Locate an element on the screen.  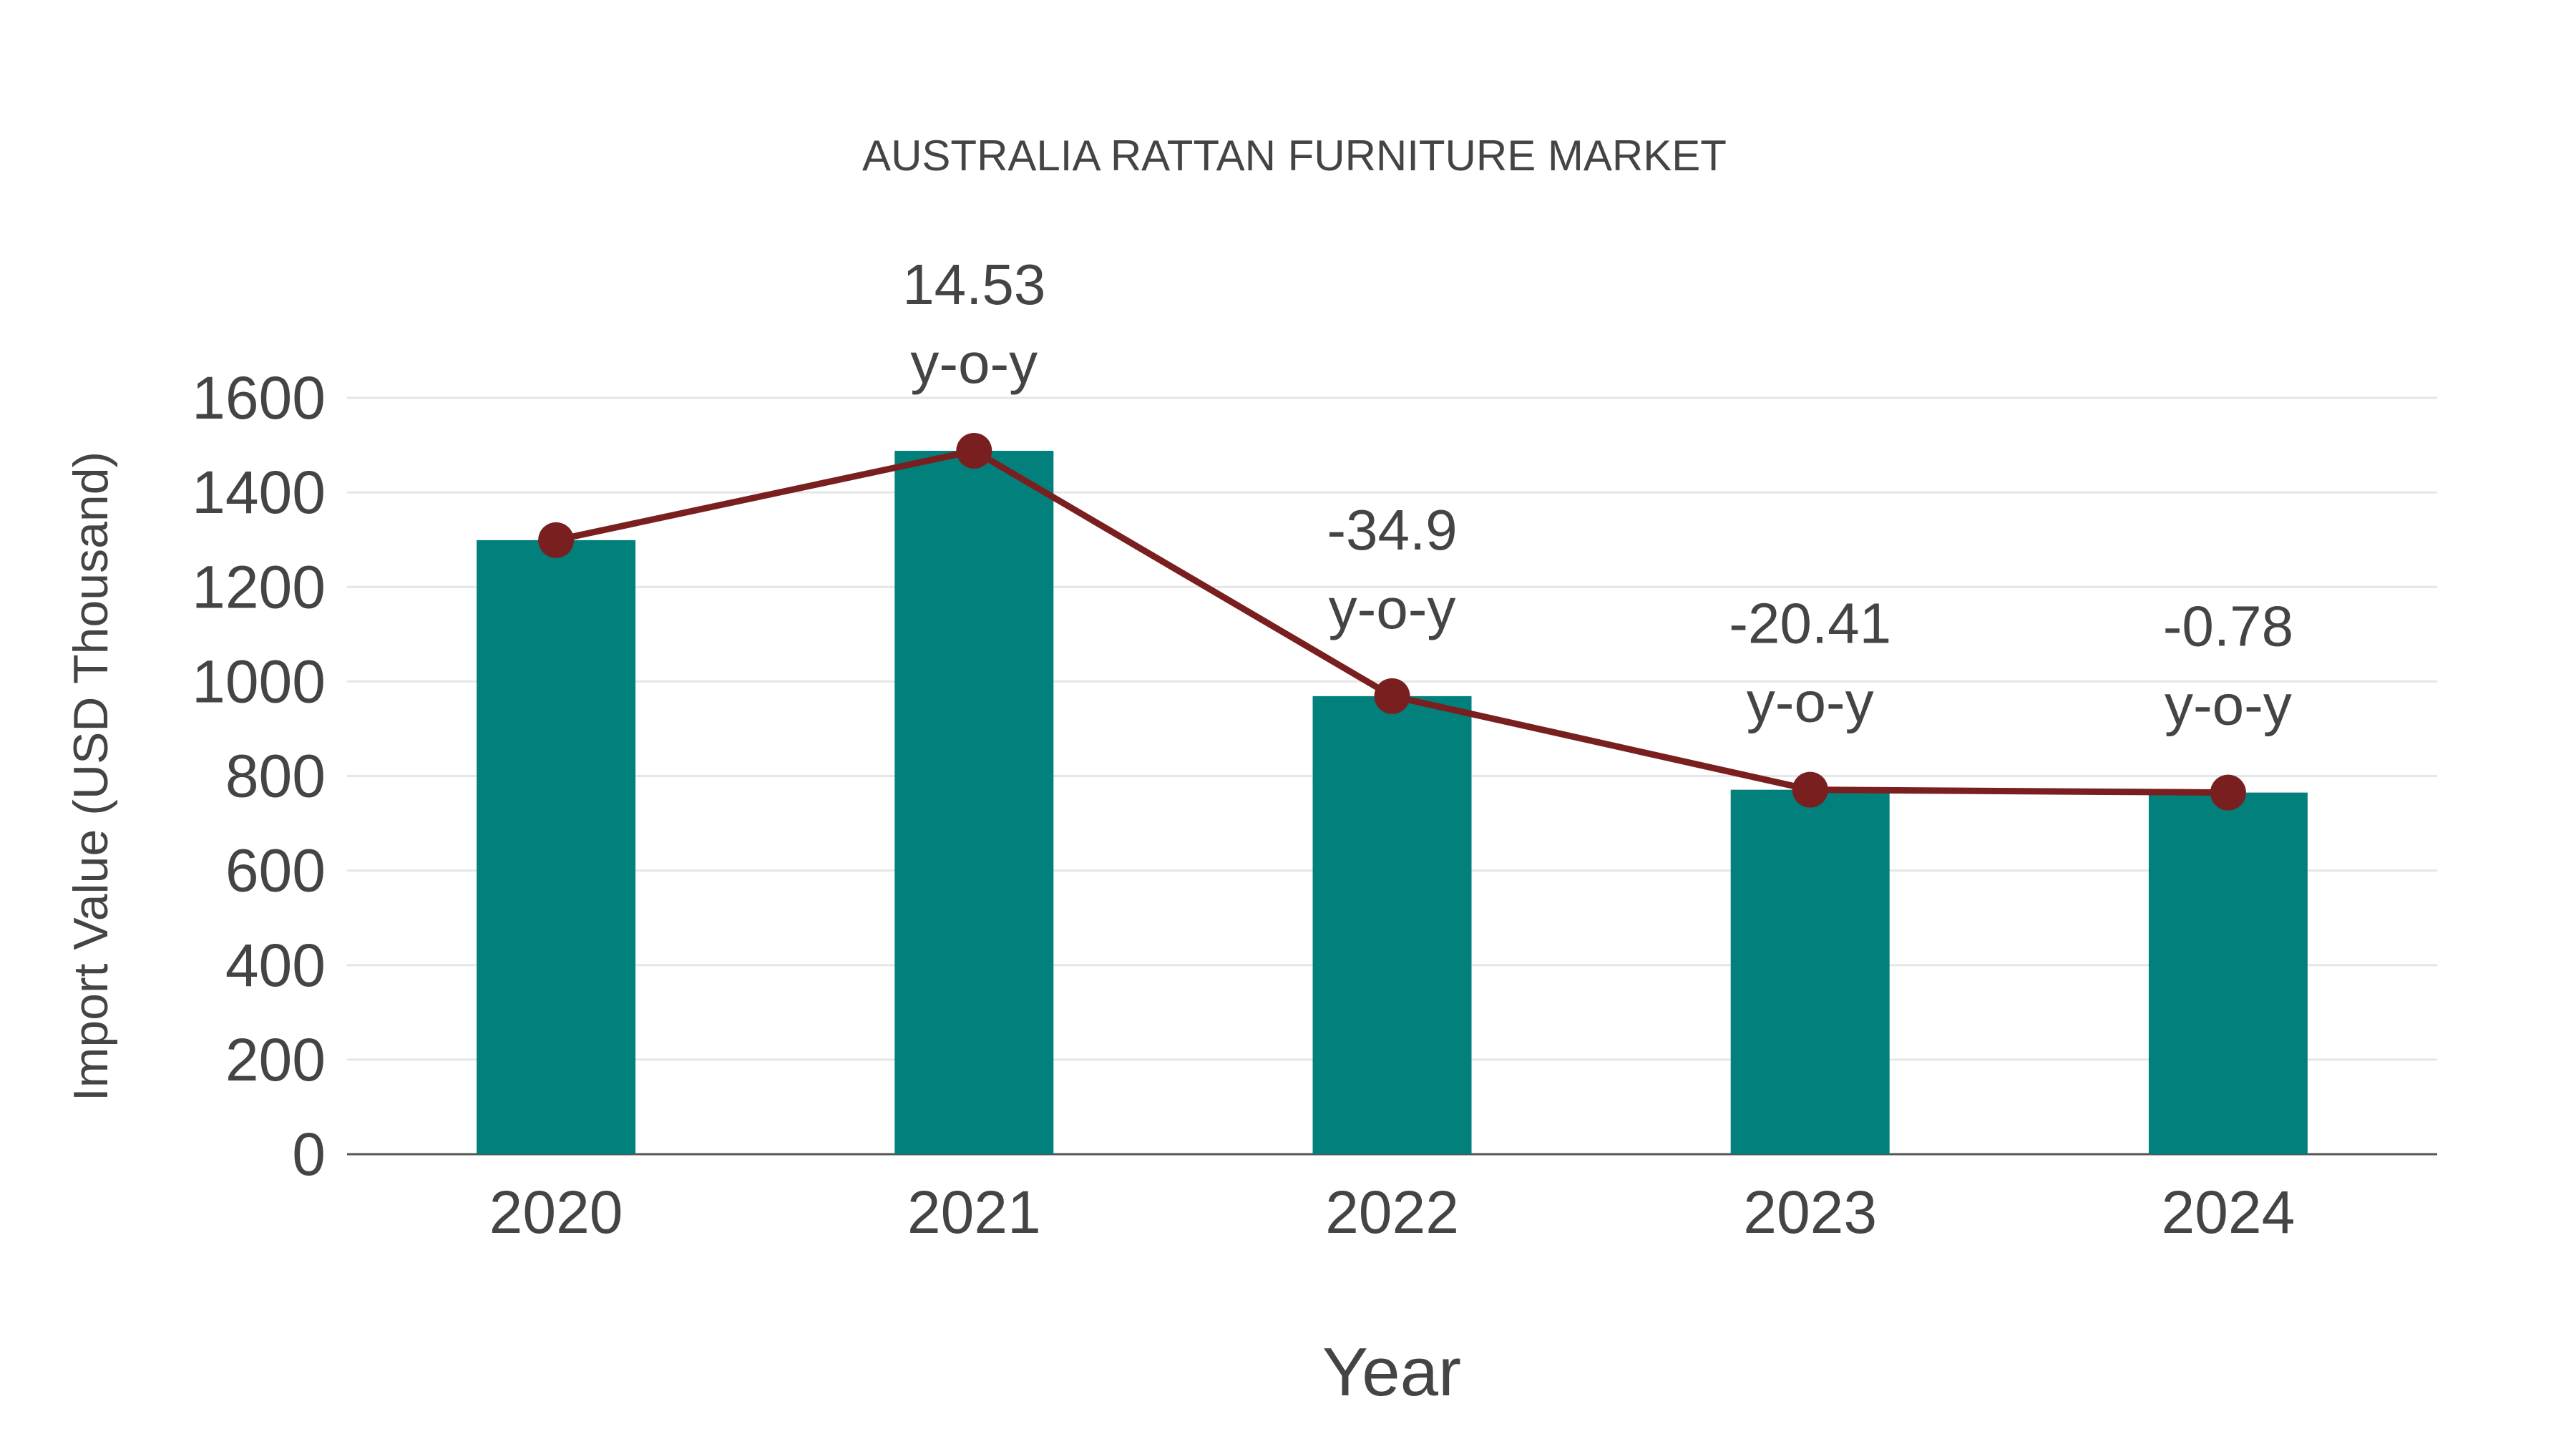
trend-point-2021 is located at coordinates (974, 450).